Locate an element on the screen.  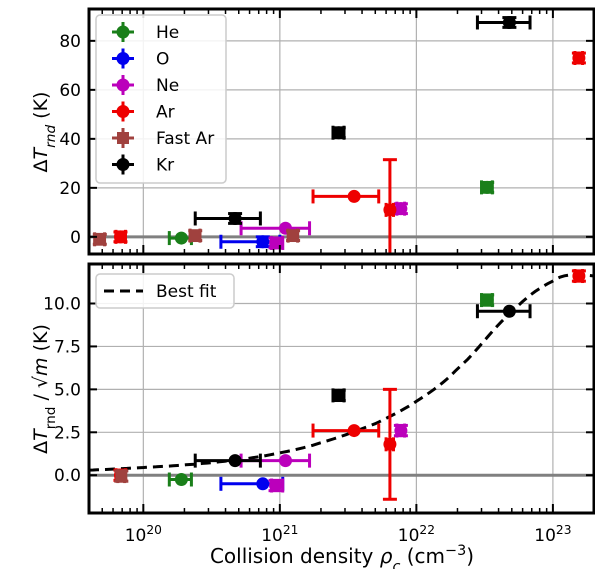
x-tick-label: 1022 is located at coordinates (416, 534).